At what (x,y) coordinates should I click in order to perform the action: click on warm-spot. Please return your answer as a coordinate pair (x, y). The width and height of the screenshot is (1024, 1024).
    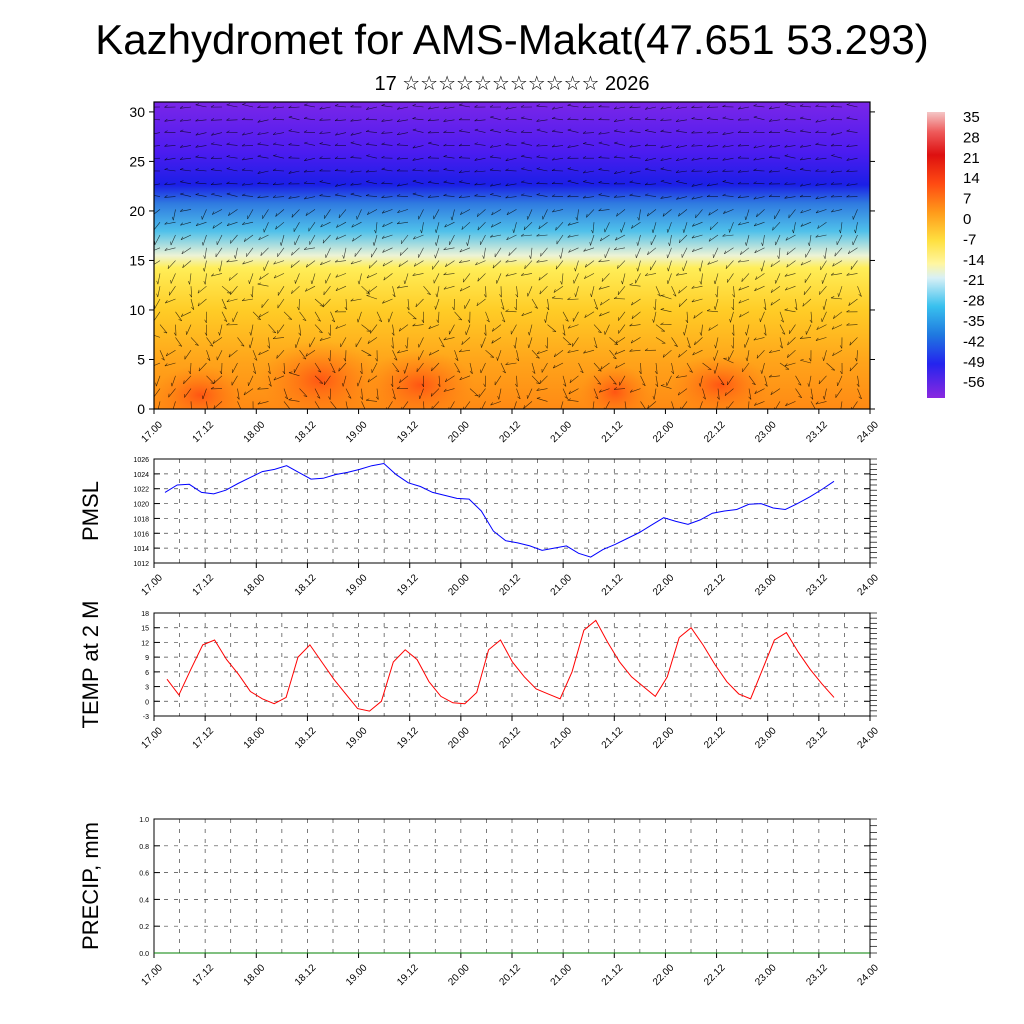
    Looking at the image, I should click on (200, 387).